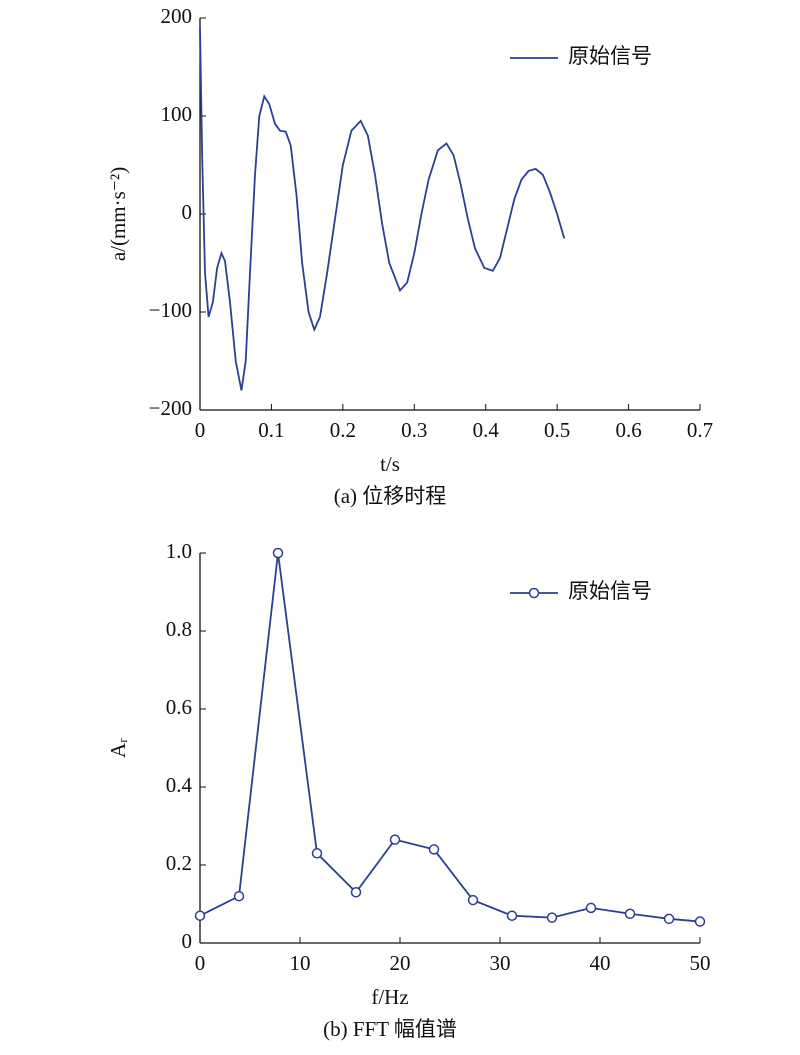 The height and width of the screenshot is (1055, 800). Describe the element at coordinates (343, 430) in the screenshot. I see `x-tick-label: 0.2` at that location.